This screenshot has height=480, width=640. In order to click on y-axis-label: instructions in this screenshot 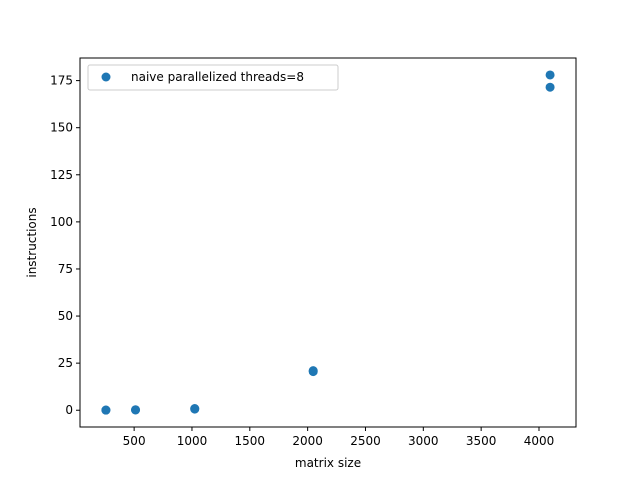, I will do `click(32, 242)`.